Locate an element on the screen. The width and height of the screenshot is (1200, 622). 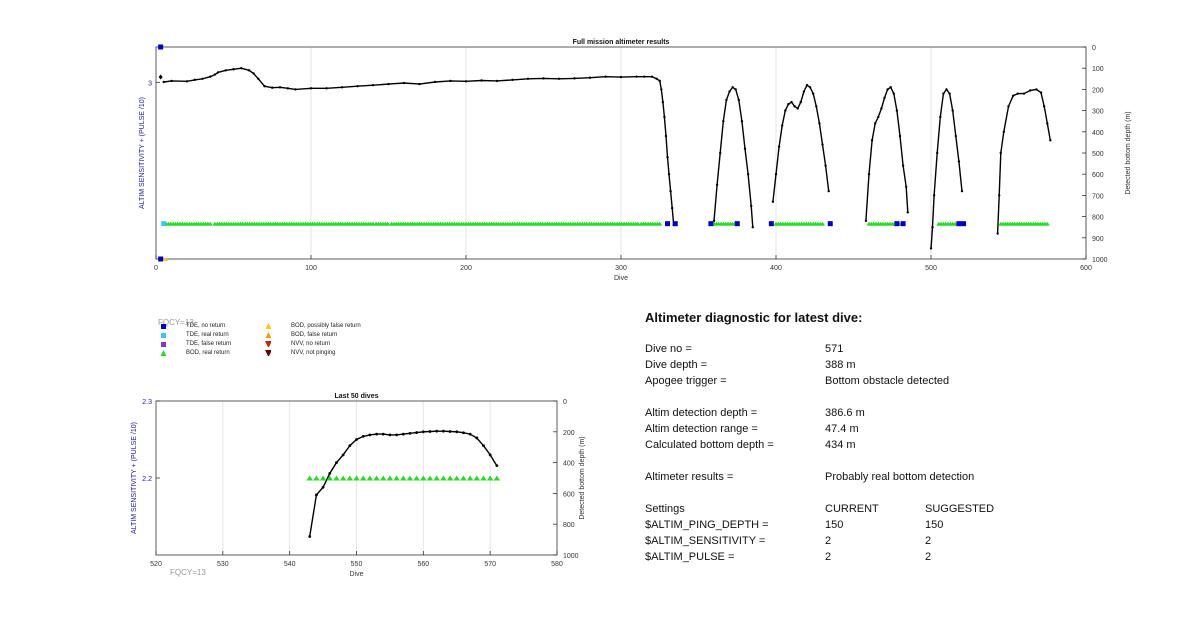
calc-depth-row: Calculated bottom depth = 434 m is located at coordinates (875, 447).